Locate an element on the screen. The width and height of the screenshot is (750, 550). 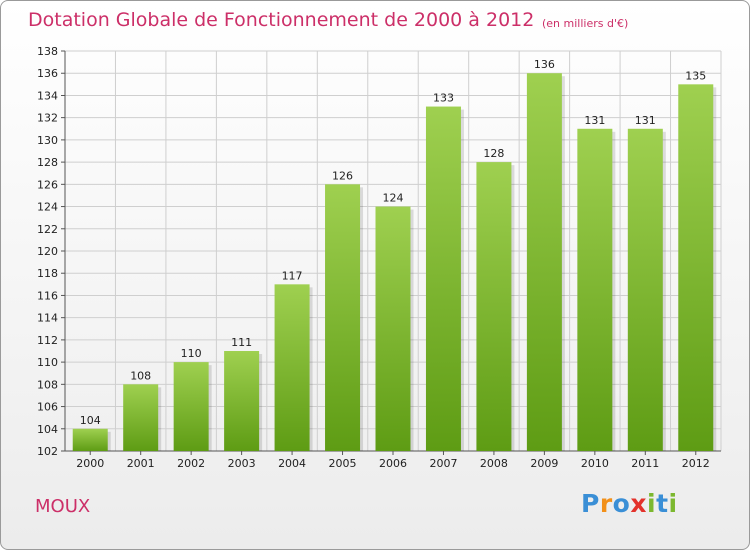
bar-2007 is located at coordinates (443, 279).